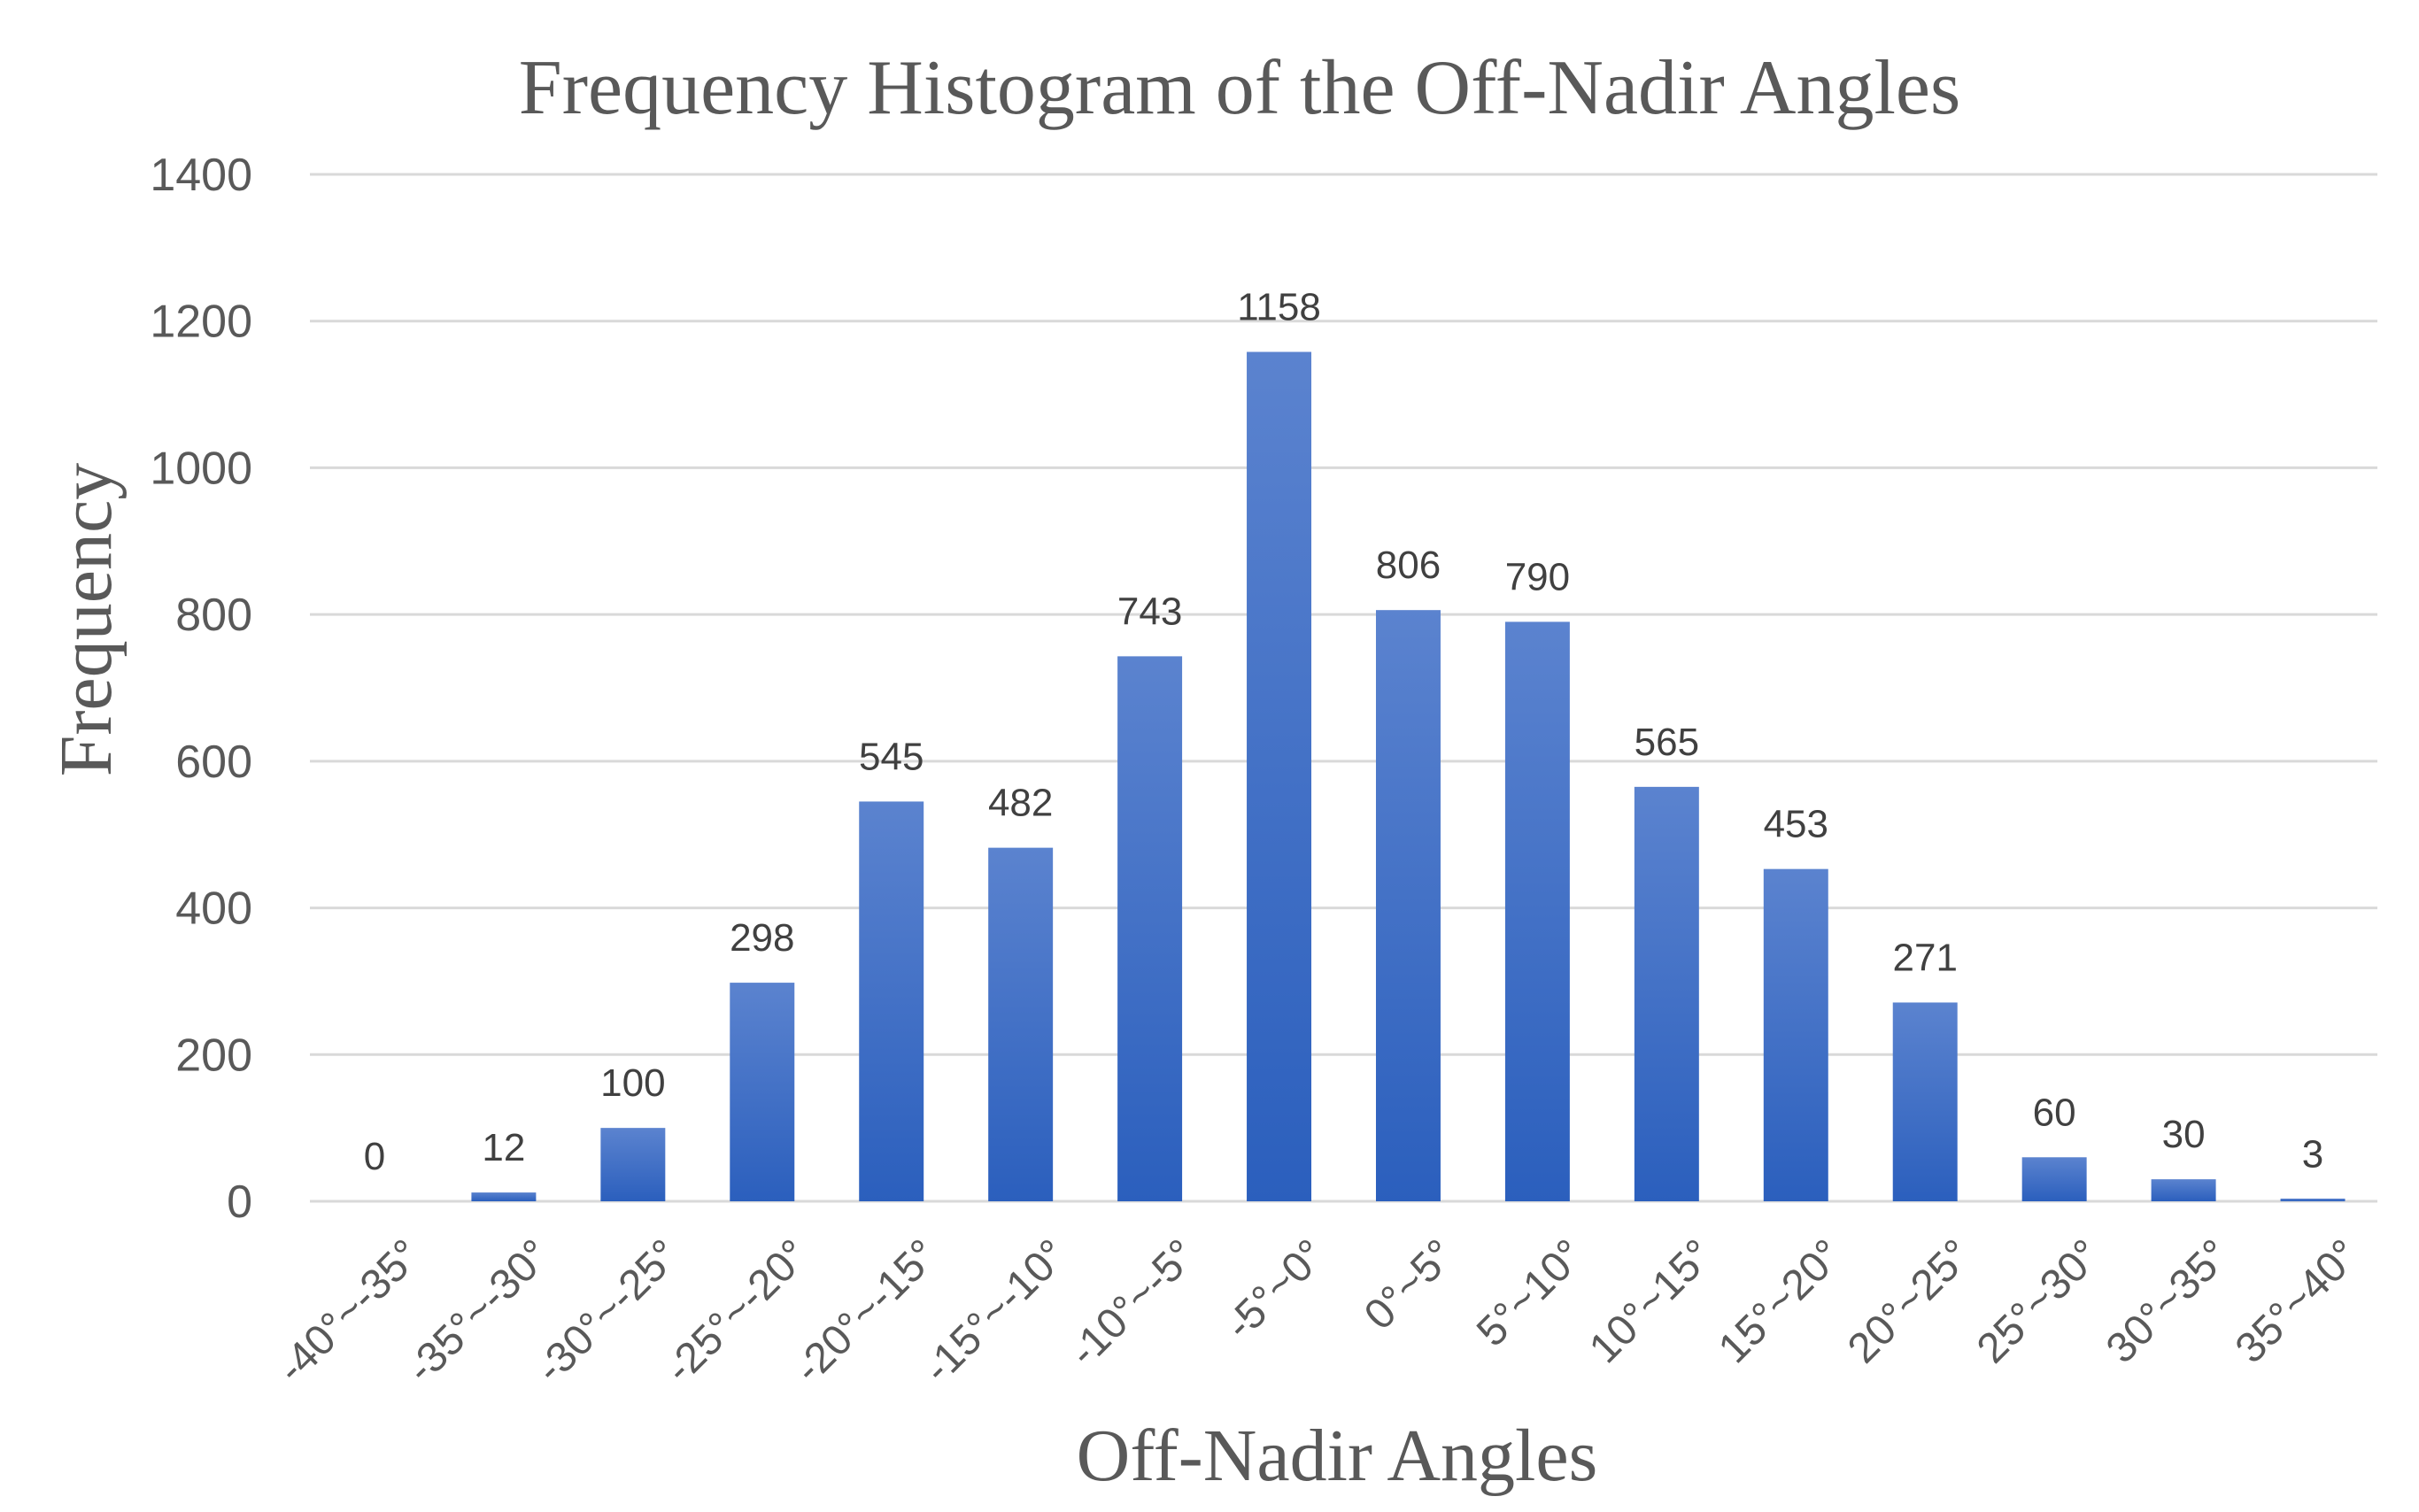  What do you see at coordinates (891, 756) in the screenshot?
I see `data-label: 545` at bounding box center [891, 756].